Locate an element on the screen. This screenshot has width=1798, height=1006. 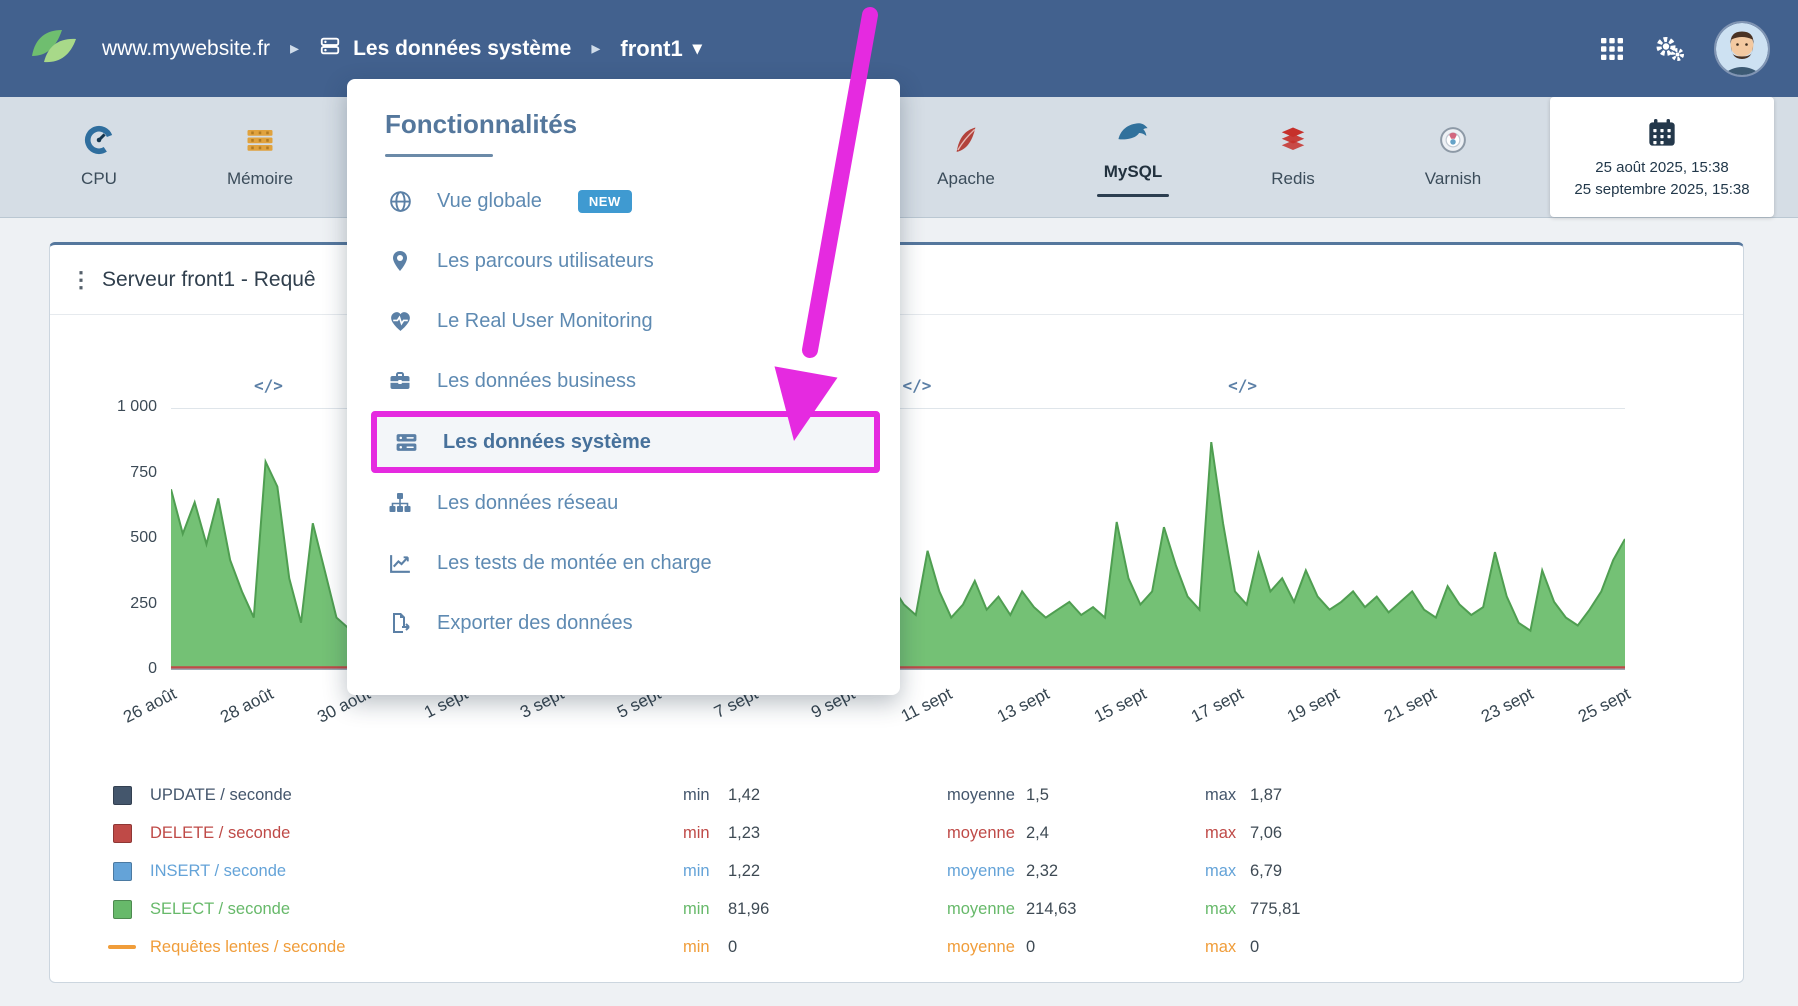
x-axis-tick: 13 sept is located at coordinates (1023, 705).